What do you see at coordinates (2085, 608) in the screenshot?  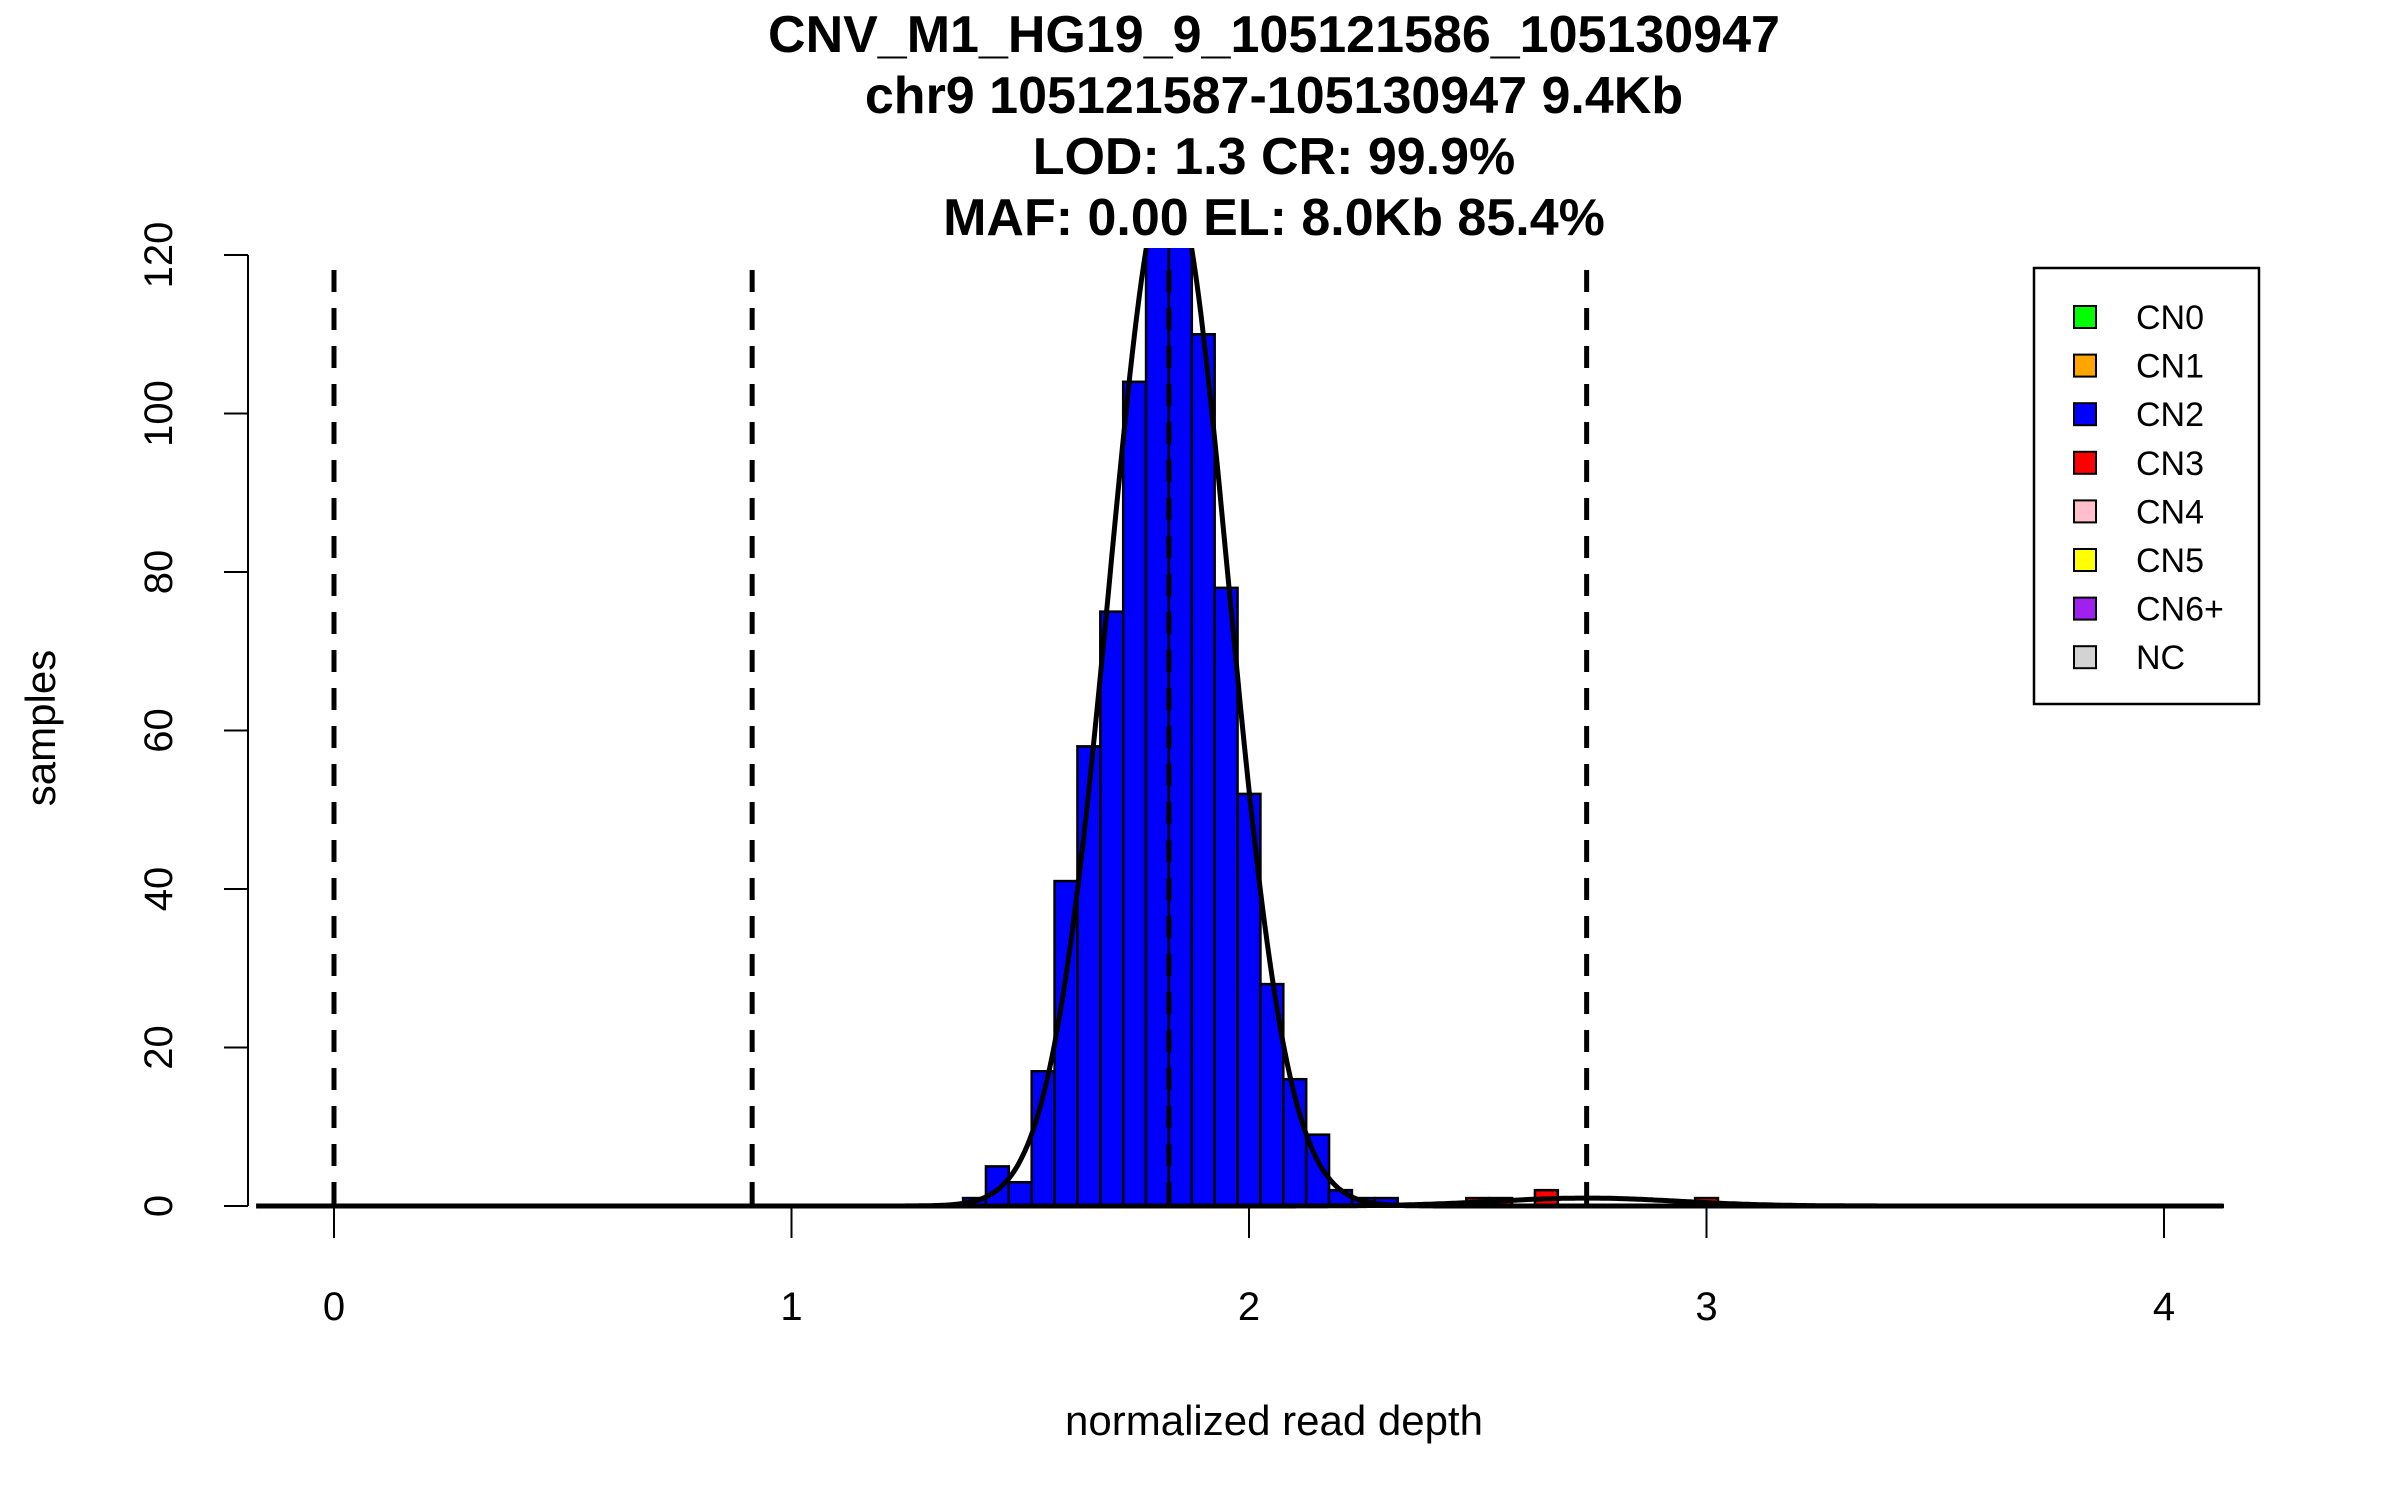 I see `legend-swatch-cn6plus` at bounding box center [2085, 608].